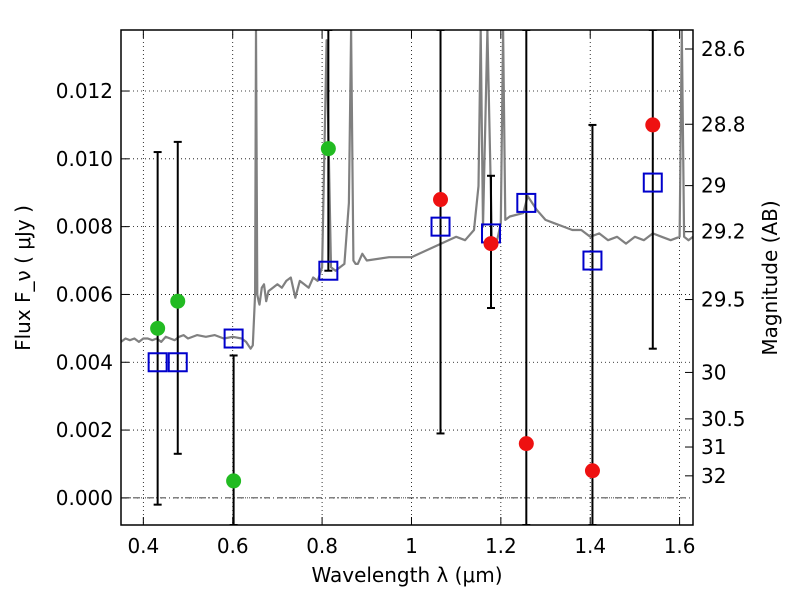 The image size is (800, 600). Describe the element at coordinates (233, 546) in the screenshot. I see `x-tick-label: 0.6` at that location.